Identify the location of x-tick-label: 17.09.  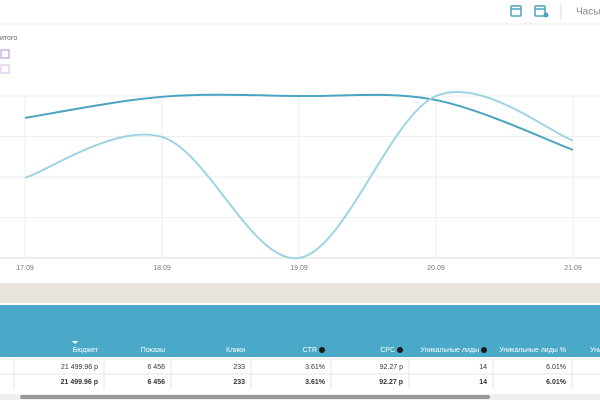
(25, 268).